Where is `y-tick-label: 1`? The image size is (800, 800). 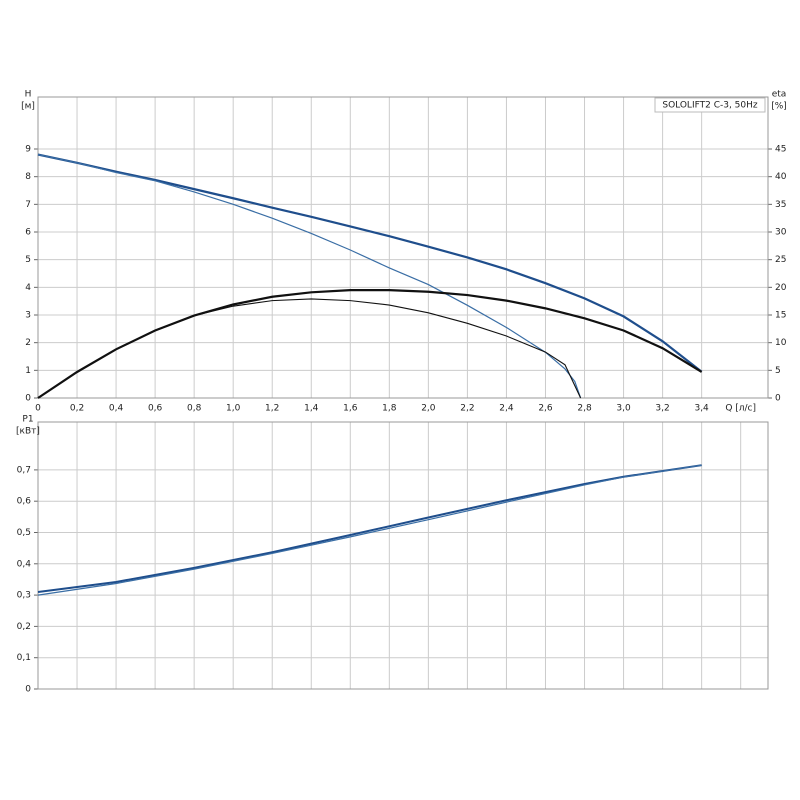
y-tick-label: 1 is located at coordinates (28, 371).